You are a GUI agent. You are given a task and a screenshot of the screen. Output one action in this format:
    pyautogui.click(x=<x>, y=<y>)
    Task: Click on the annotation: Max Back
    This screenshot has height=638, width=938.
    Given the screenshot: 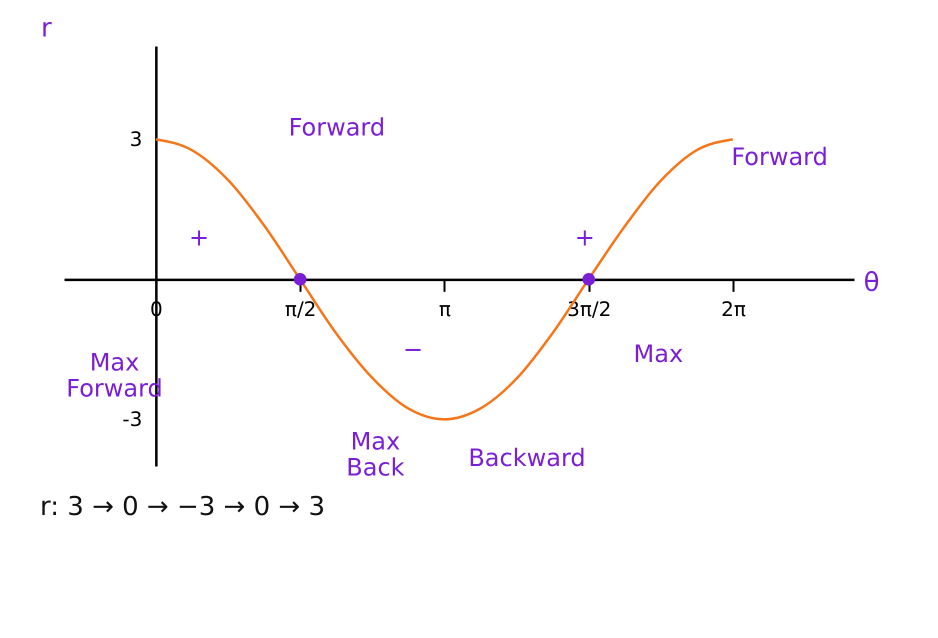 What is the action you would take?
    pyautogui.click(x=375, y=455)
    